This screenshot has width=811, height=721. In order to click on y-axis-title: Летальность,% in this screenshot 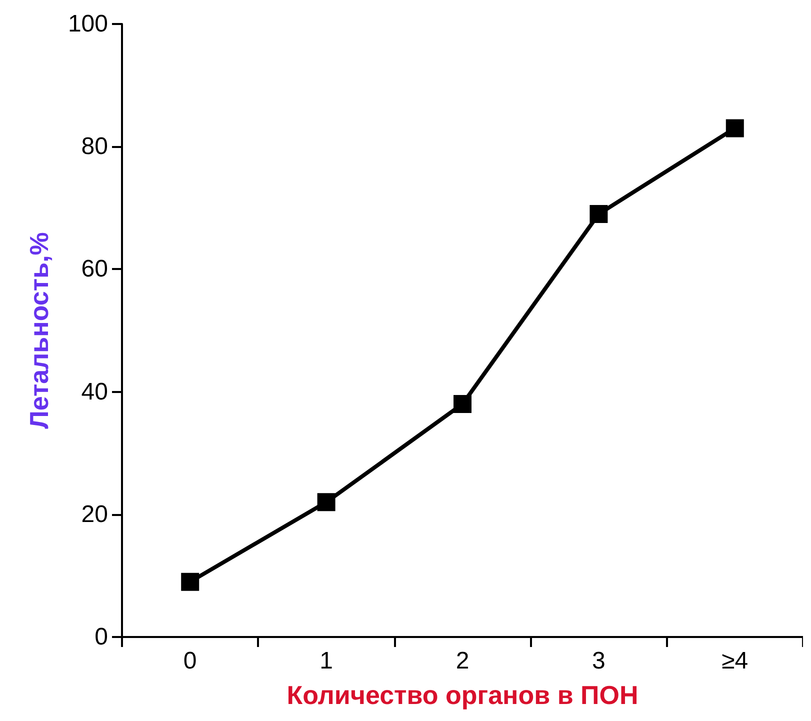, I will do `click(39, 330)`.